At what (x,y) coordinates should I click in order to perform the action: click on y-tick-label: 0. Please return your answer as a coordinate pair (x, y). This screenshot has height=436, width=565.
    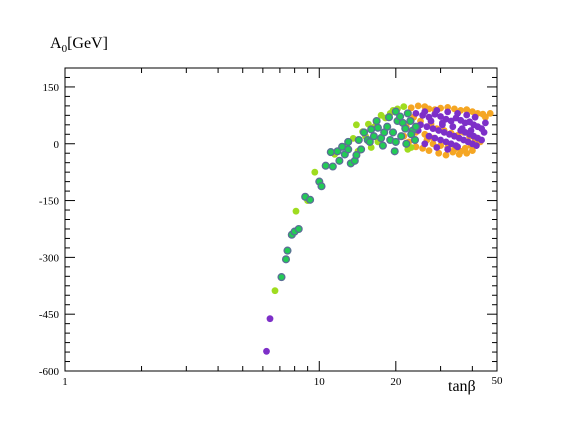
    Looking at the image, I should click on (57, 145).